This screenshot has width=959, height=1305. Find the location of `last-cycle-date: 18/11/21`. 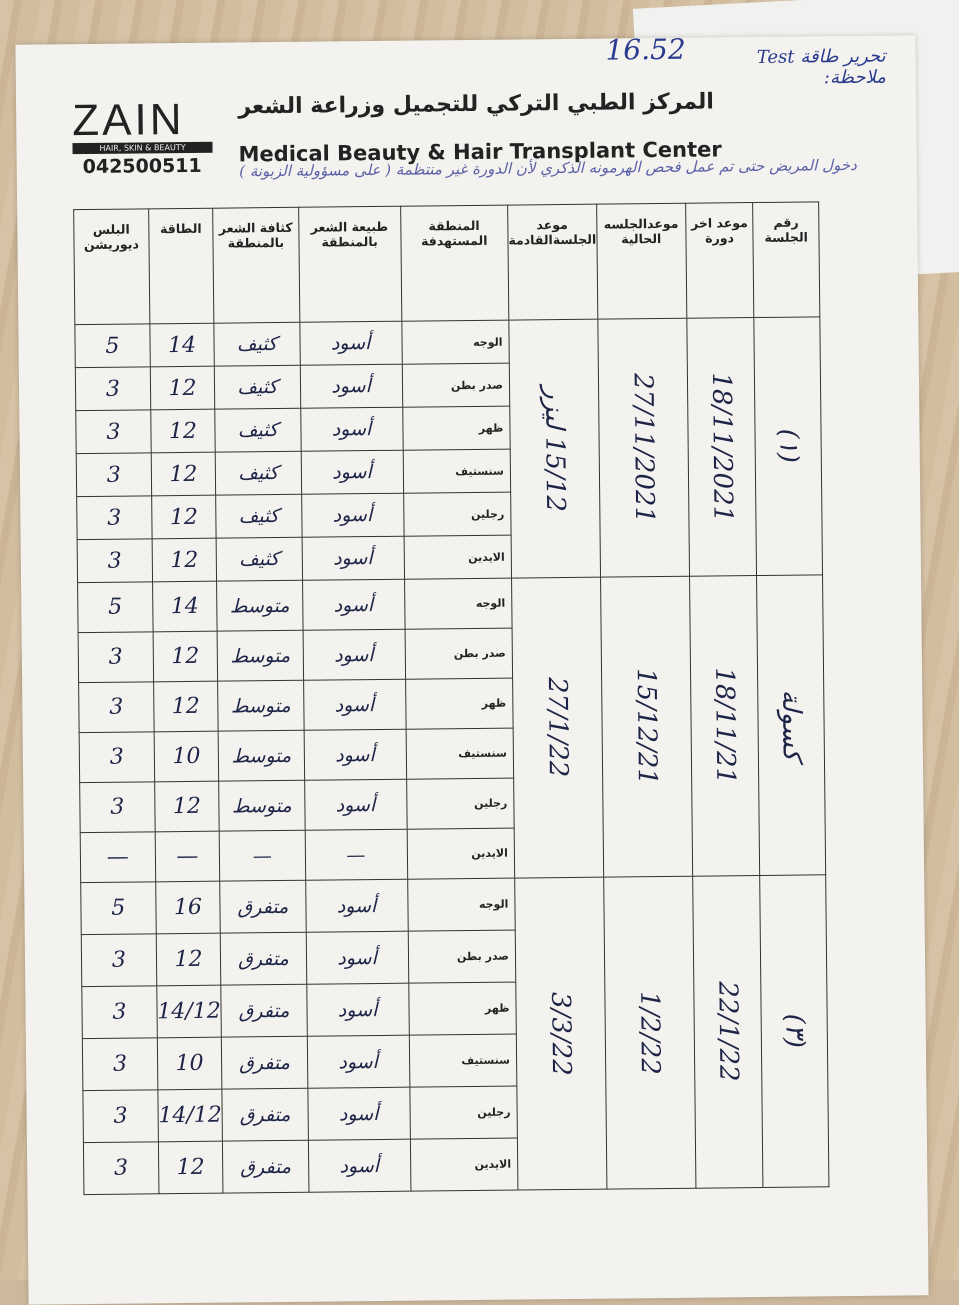

last-cycle-date: 18/11/21 is located at coordinates (725, 726).